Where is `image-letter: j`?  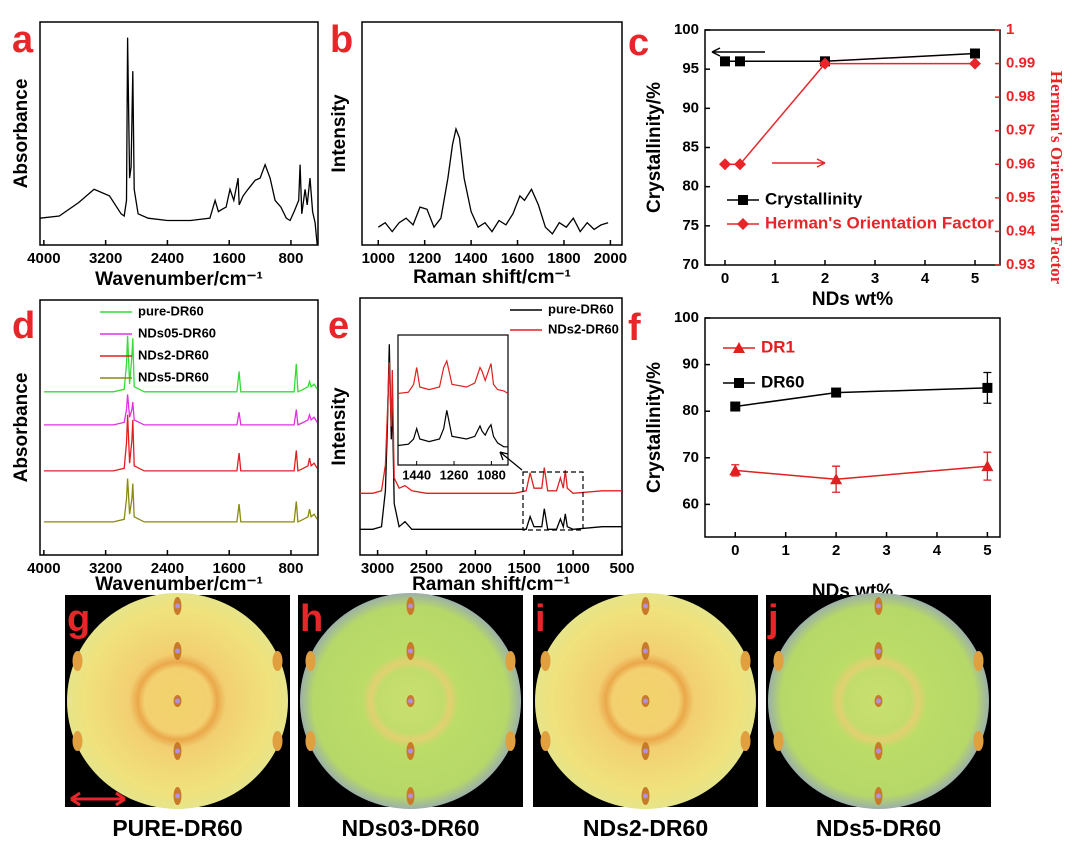 image-letter: j is located at coordinates (773, 619).